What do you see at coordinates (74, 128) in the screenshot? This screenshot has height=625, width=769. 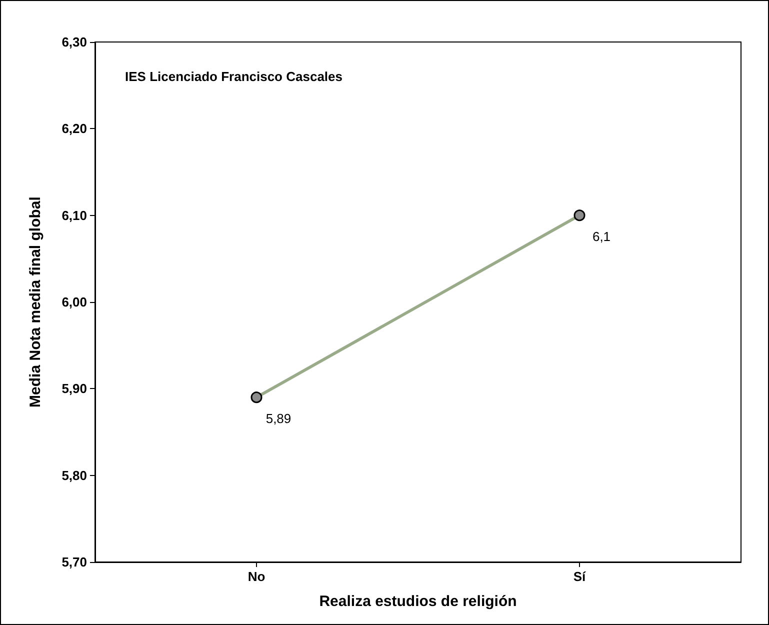 I see `y-tick-label: 6,20` at bounding box center [74, 128].